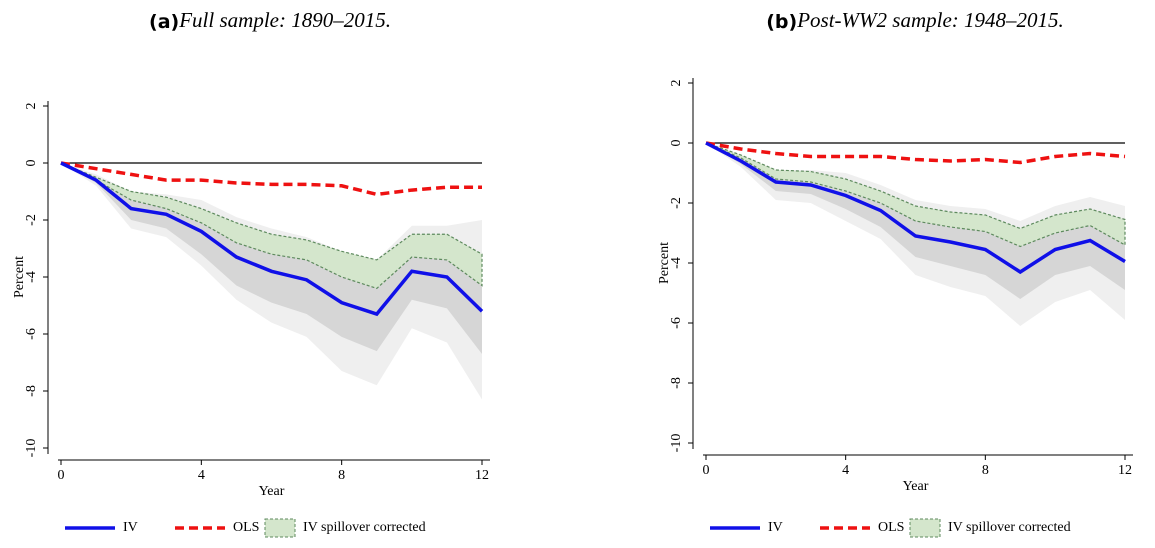 The width and height of the screenshot is (1155, 548). I want to click on panel-title: (b)Post-WW2 sample: 1948–2015., so click(915, 20).